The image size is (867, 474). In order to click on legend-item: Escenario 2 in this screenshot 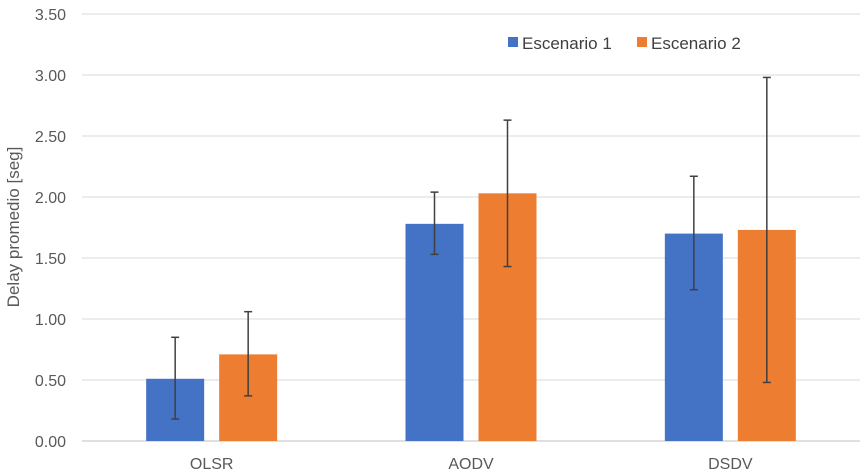, I will do `click(689, 43)`.